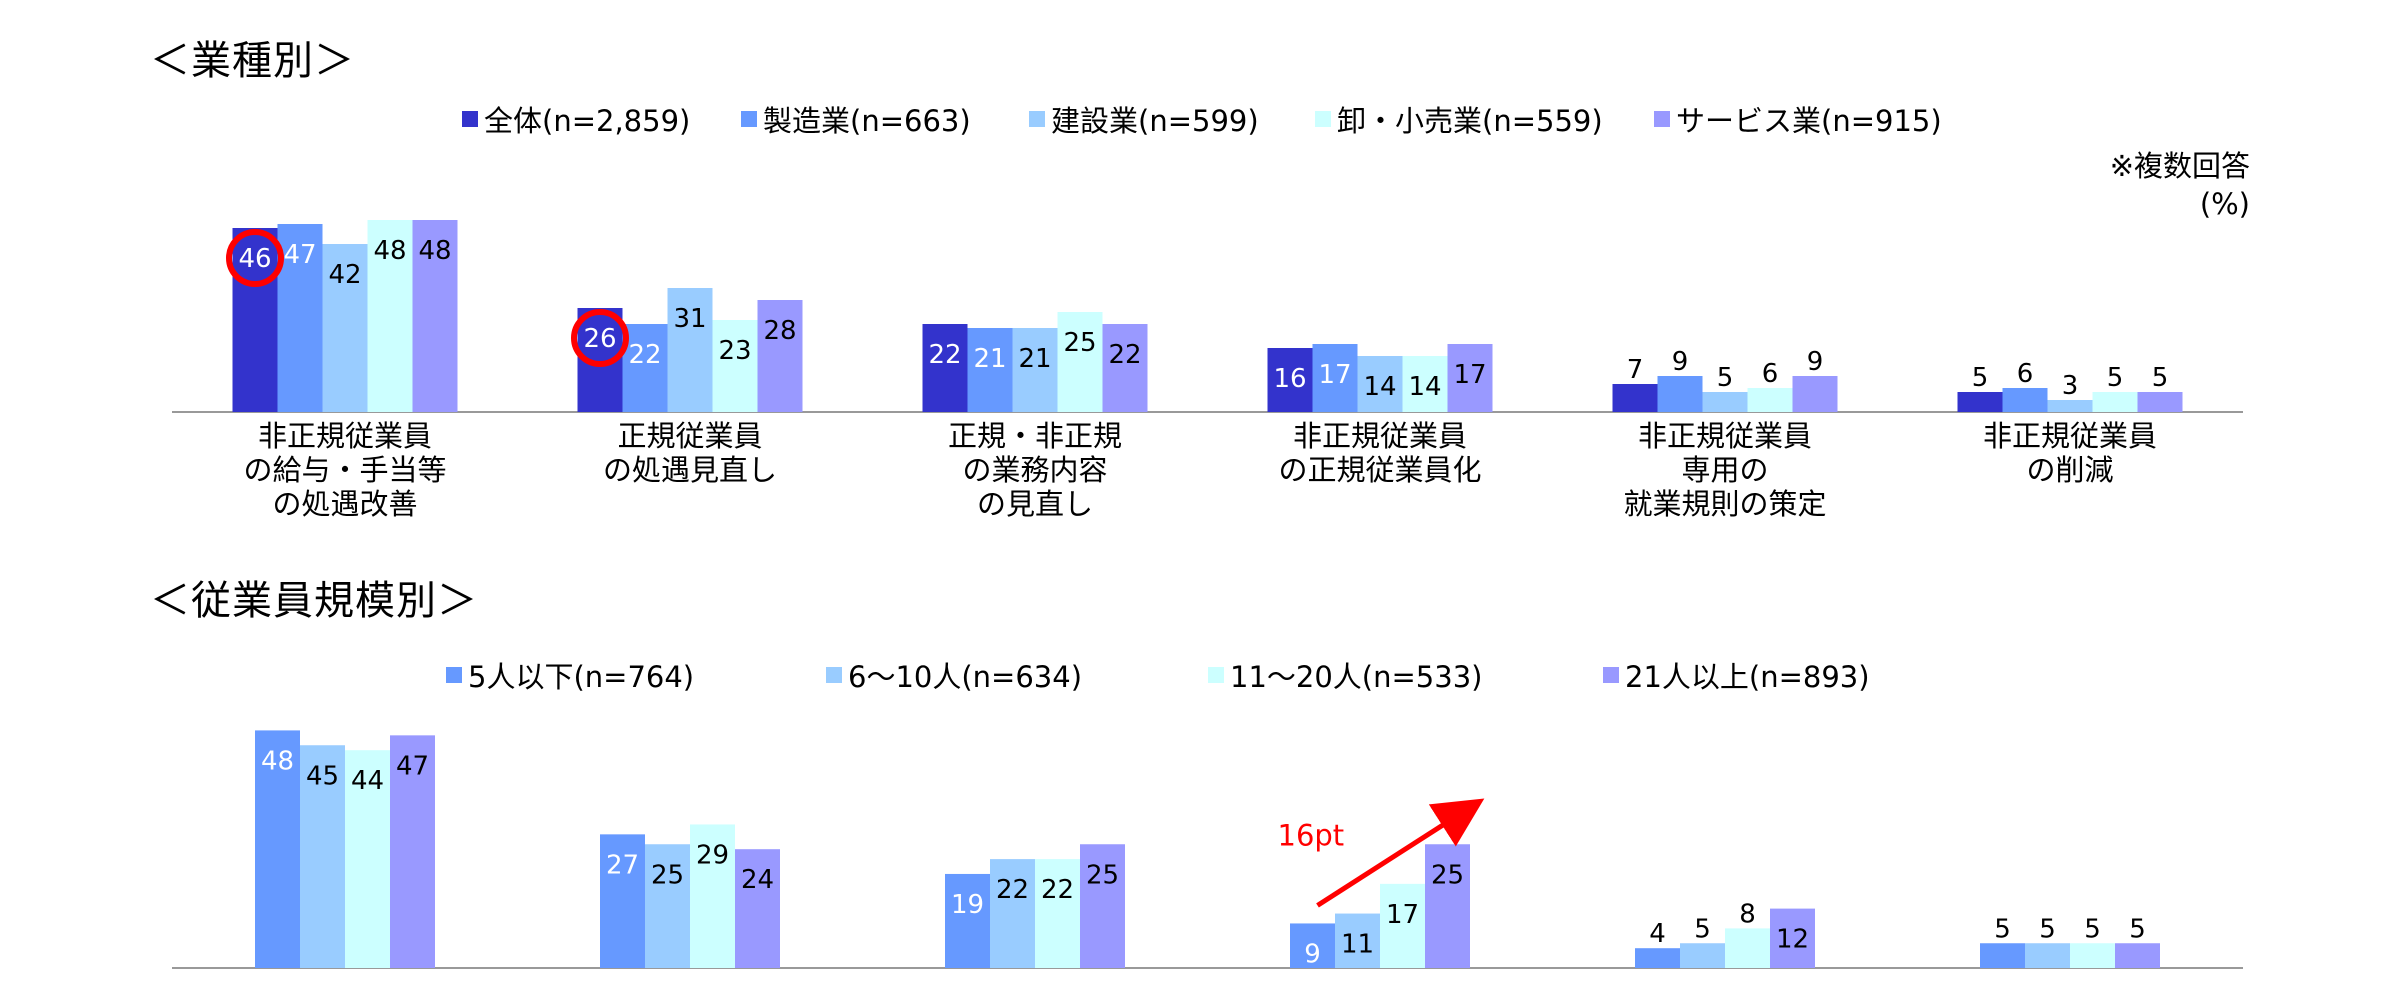 Image resolution: width=2392 pixels, height=1004 pixels. I want to click on data-label: 46, so click(254, 259).